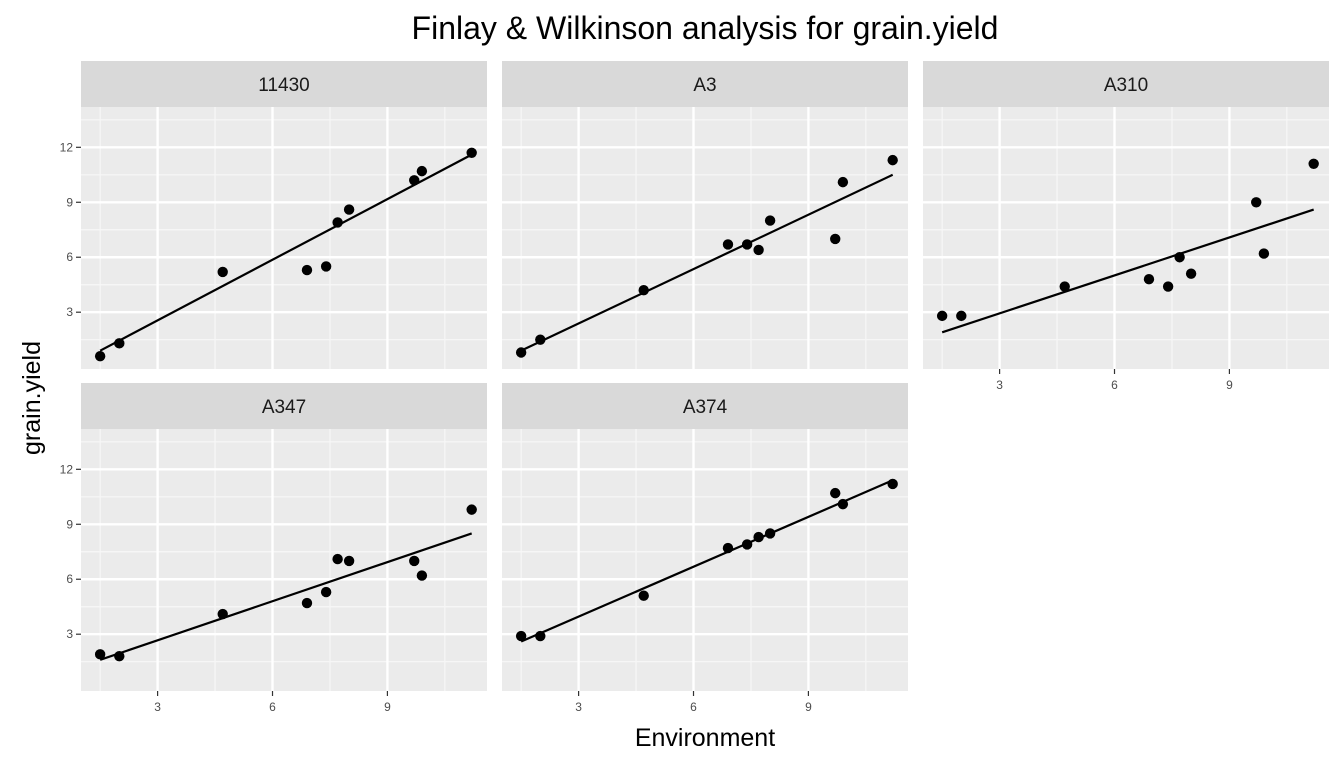 This screenshot has height=768, width=1344. I want to click on facet-label: A3, so click(704, 85).